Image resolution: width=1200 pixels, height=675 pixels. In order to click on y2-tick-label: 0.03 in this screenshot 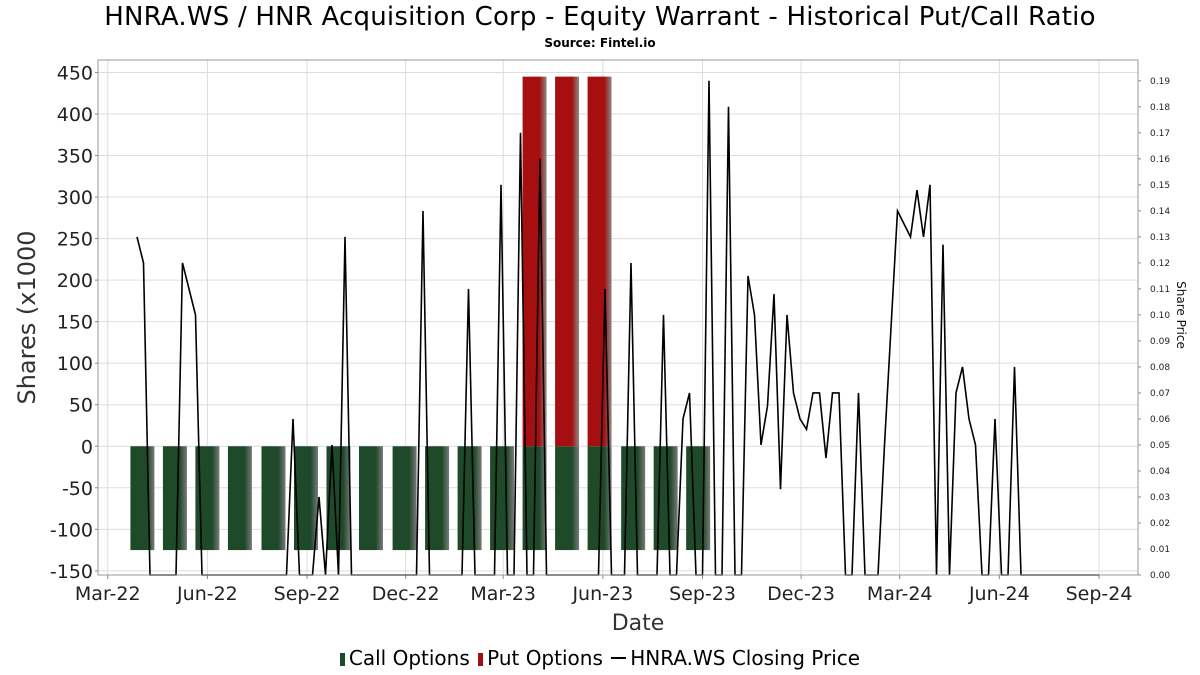, I will do `click(1160, 498)`.